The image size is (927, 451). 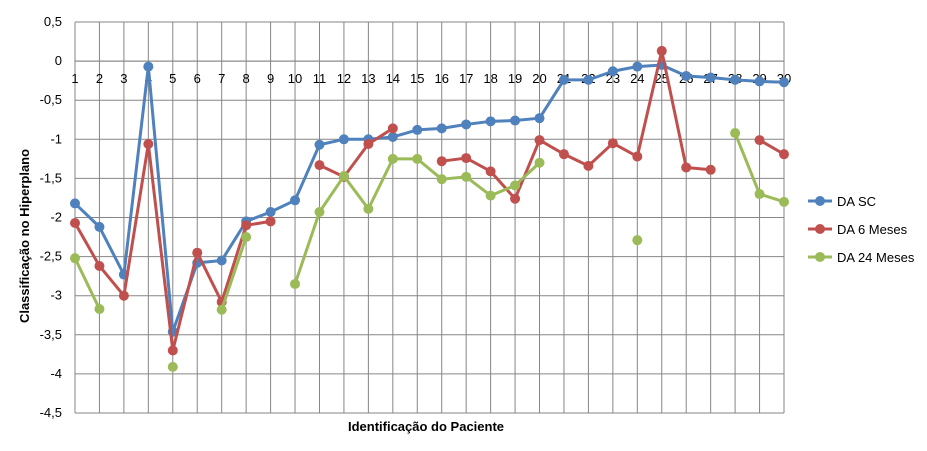 What do you see at coordinates (417, 78) in the screenshot?
I see `x-tick-label: 15` at bounding box center [417, 78].